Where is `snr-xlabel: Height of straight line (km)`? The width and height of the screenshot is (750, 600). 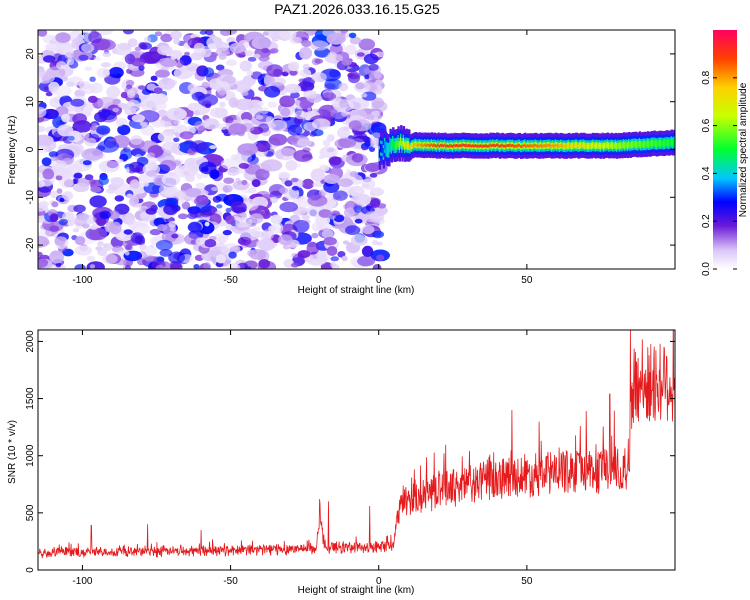 snr-xlabel: Height of straight line (km) is located at coordinates (356, 590).